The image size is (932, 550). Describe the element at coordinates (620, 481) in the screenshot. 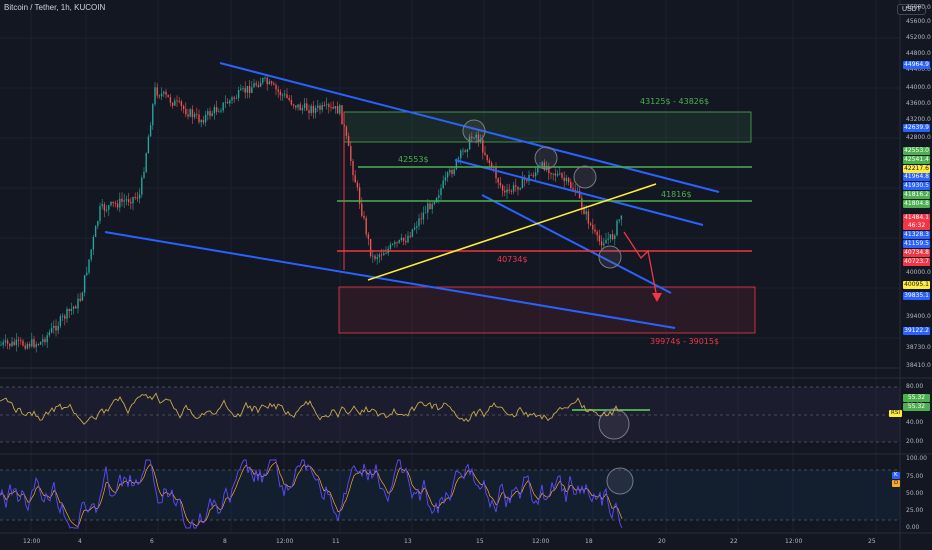

I see `stoch-highlight-circle` at that location.